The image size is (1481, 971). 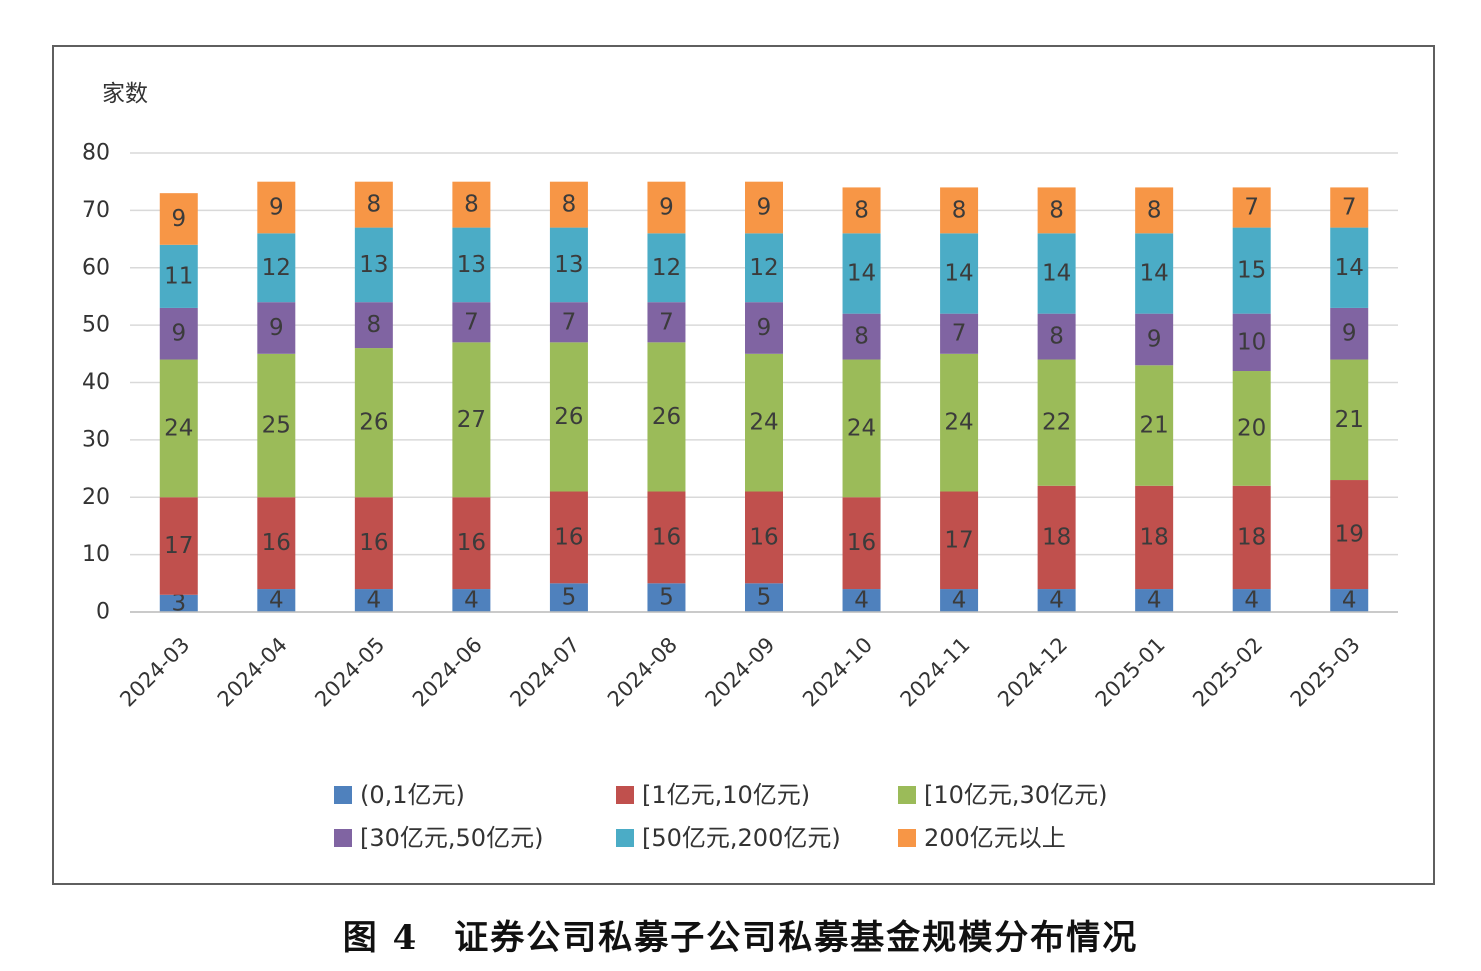 What do you see at coordinates (154, 672) in the screenshot?
I see `x-tick-label: 2024-03` at bounding box center [154, 672].